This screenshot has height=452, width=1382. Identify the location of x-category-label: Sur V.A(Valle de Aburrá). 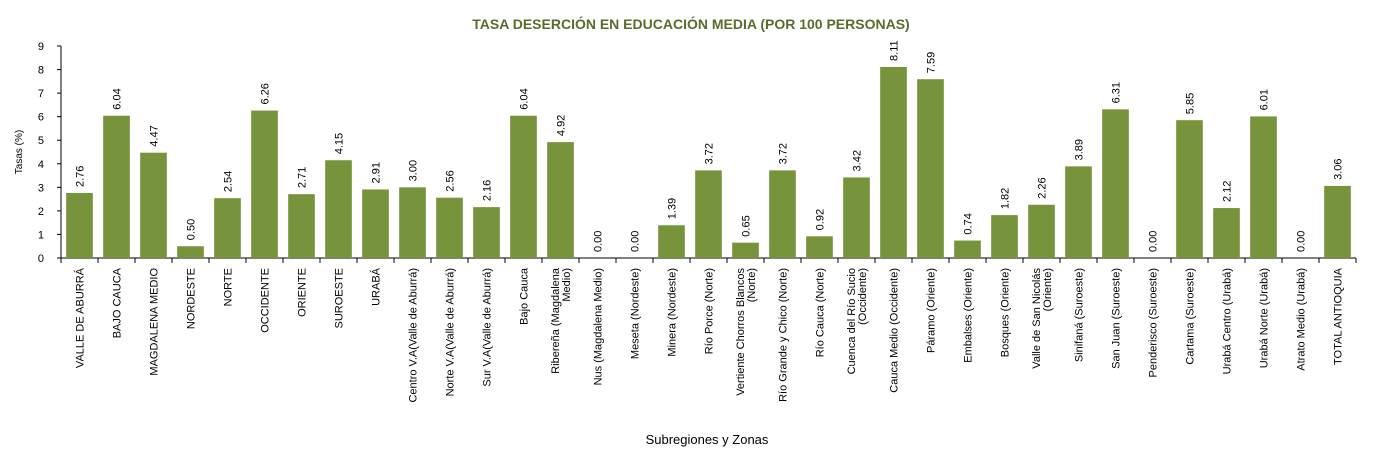
(488, 327).